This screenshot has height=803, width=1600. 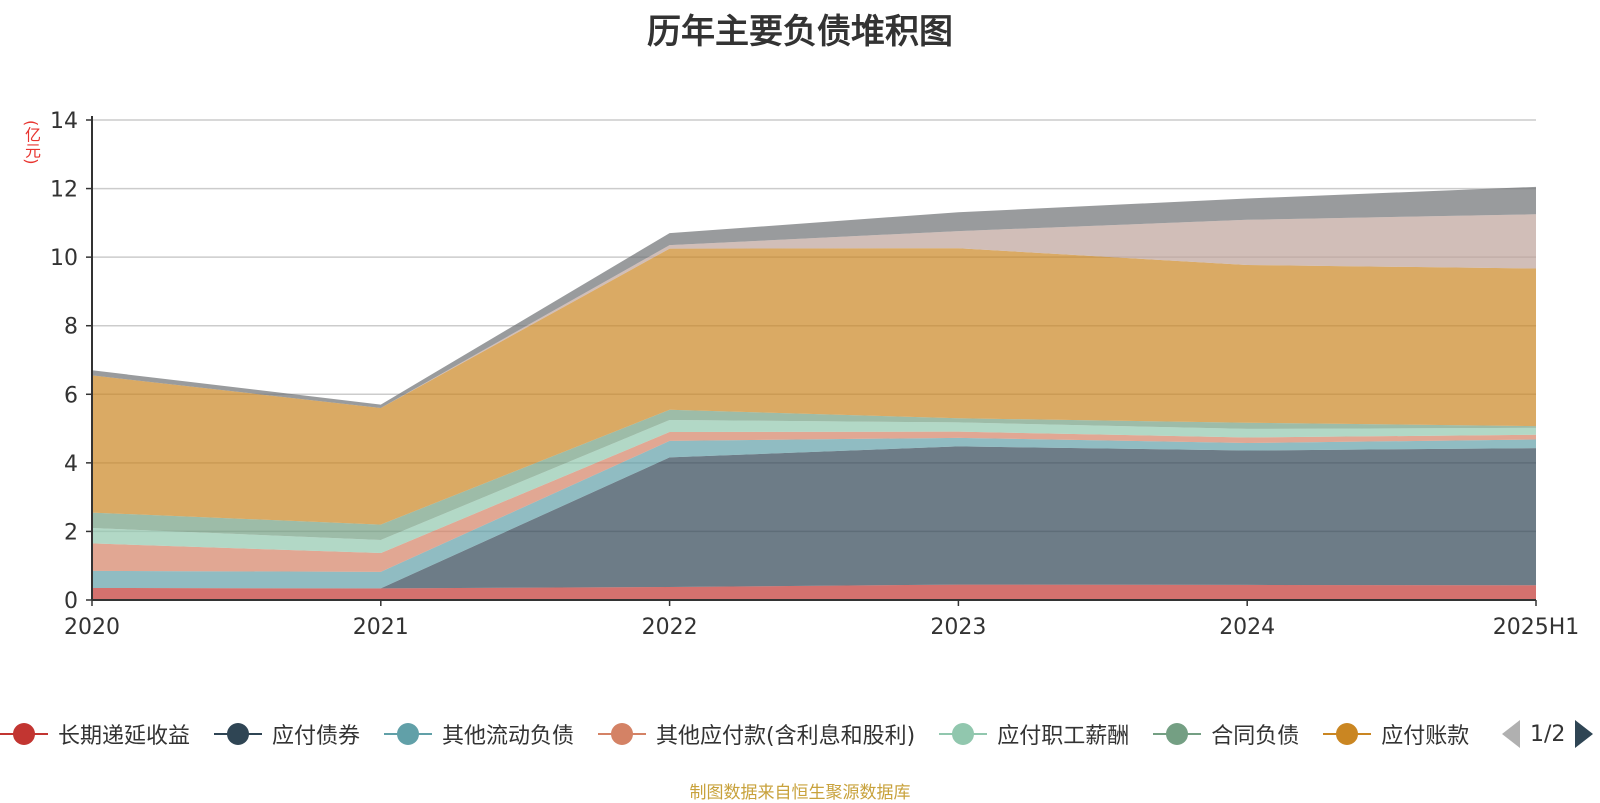 I want to click on pager-prev-icon, so click(x=1511, y=734).